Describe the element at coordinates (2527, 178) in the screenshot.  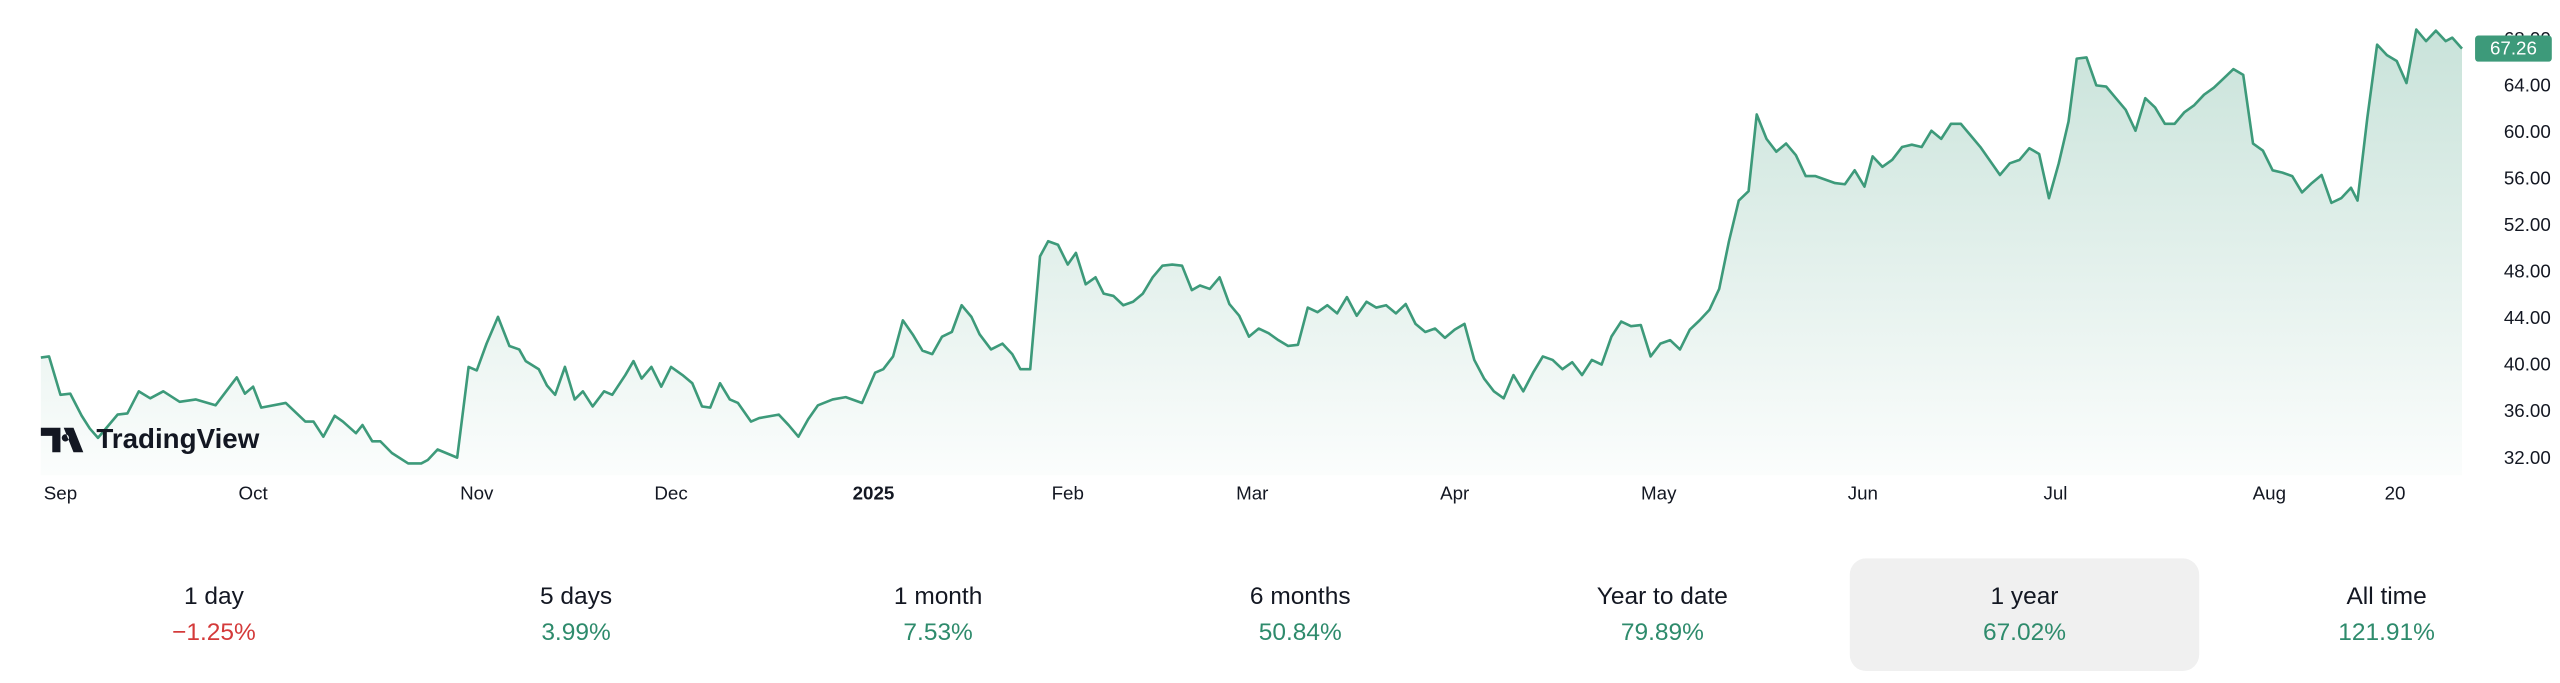
I see `y-tick-label: 56.00` at that location.